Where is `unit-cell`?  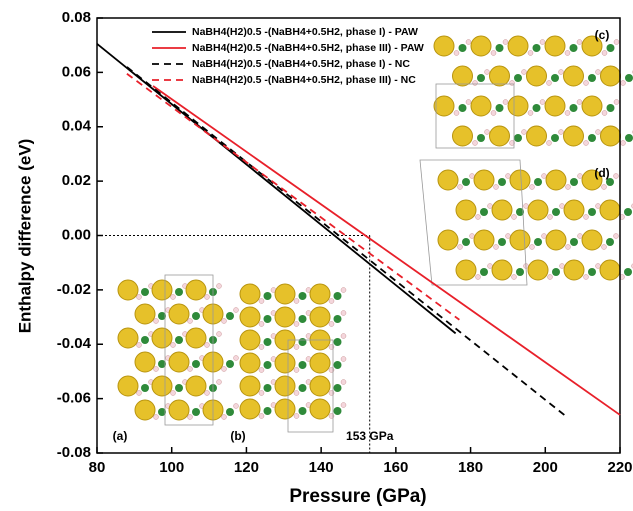 unit-cell is located at coordinates (310, 386).